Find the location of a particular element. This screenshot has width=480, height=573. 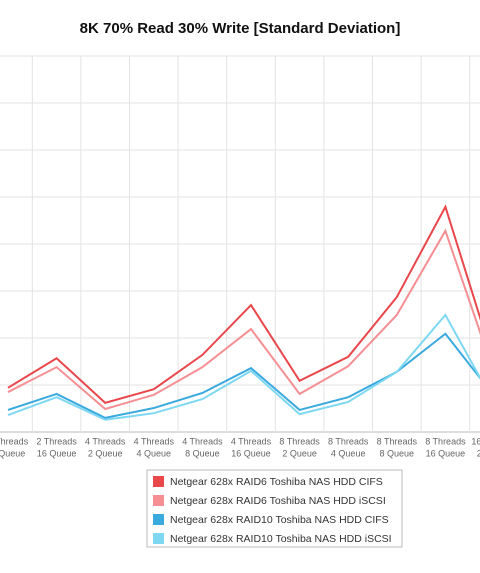

legend-box is located at coordinates (274, 508).